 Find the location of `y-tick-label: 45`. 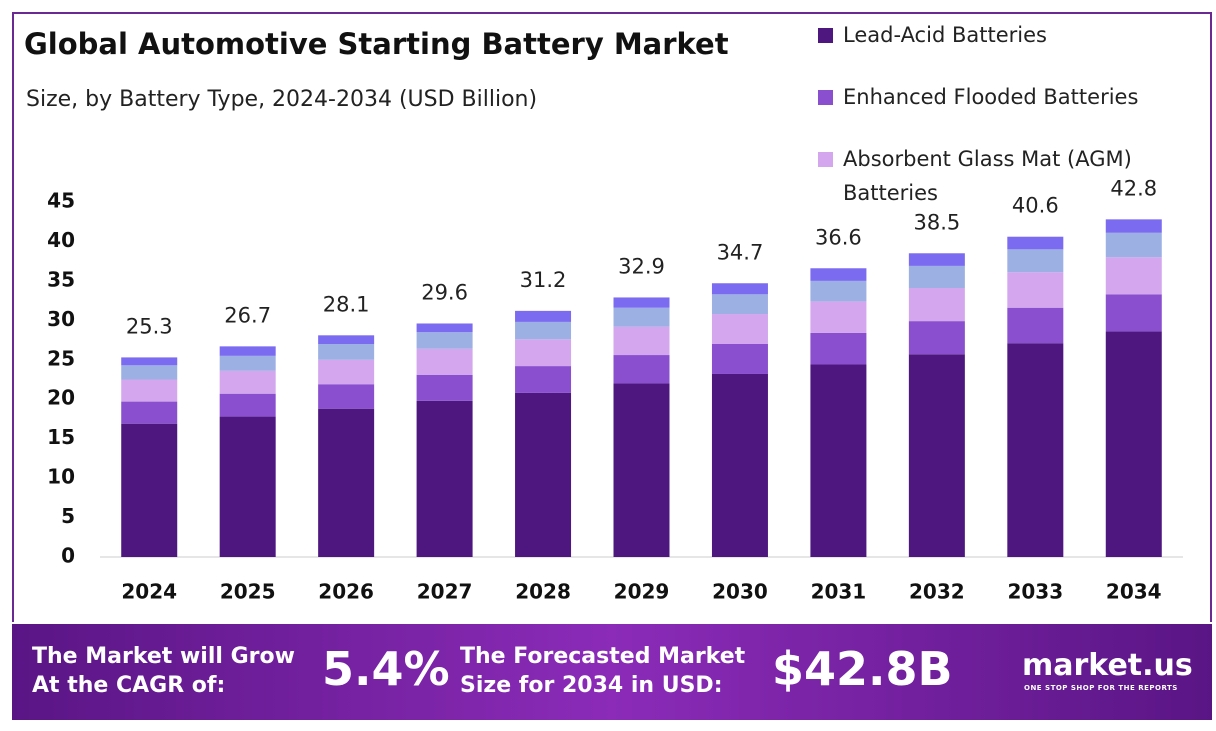

y-tick-label: 45 is located at coordinates (61, 201).